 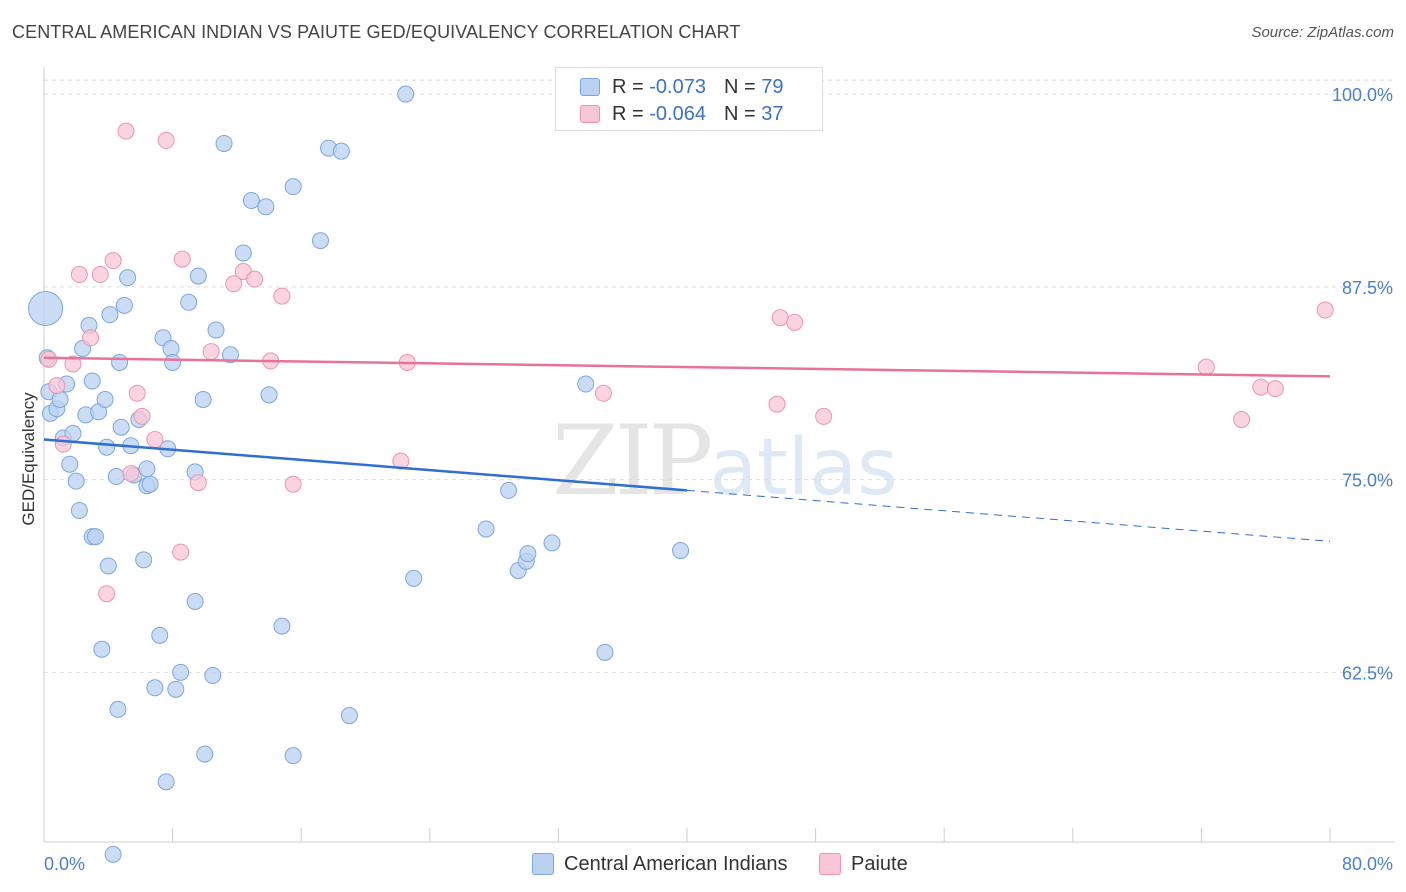 I want to click on bottom-legend-swatch-blue, so click(x=543, y=864).